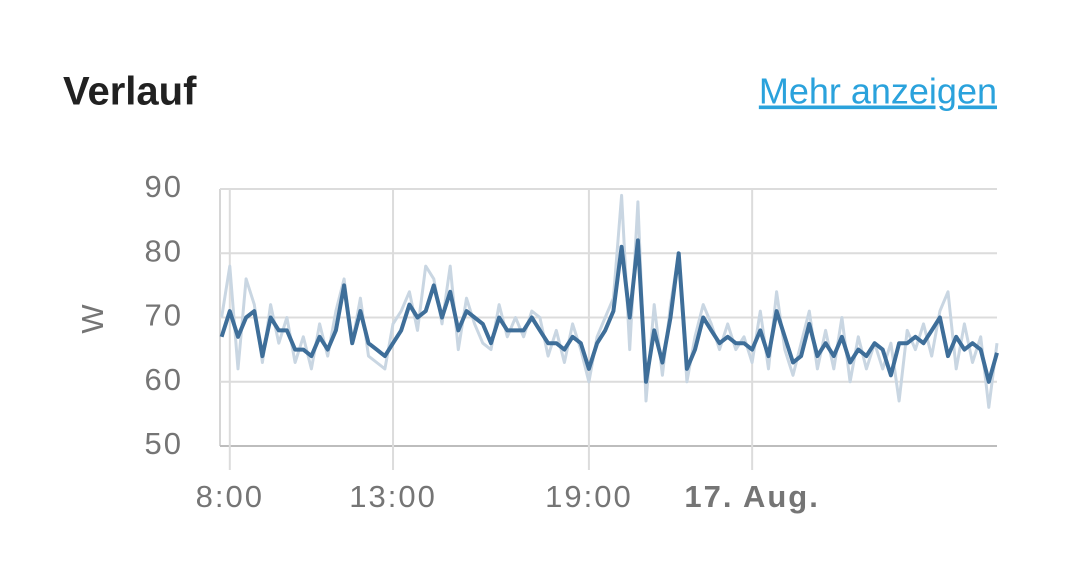 This screenshot has height=580, width=1070. What do you see at coordinates (130, 92) in the screenshot?
I see `card-title: Verlauf` at bounding box center [130, 92].